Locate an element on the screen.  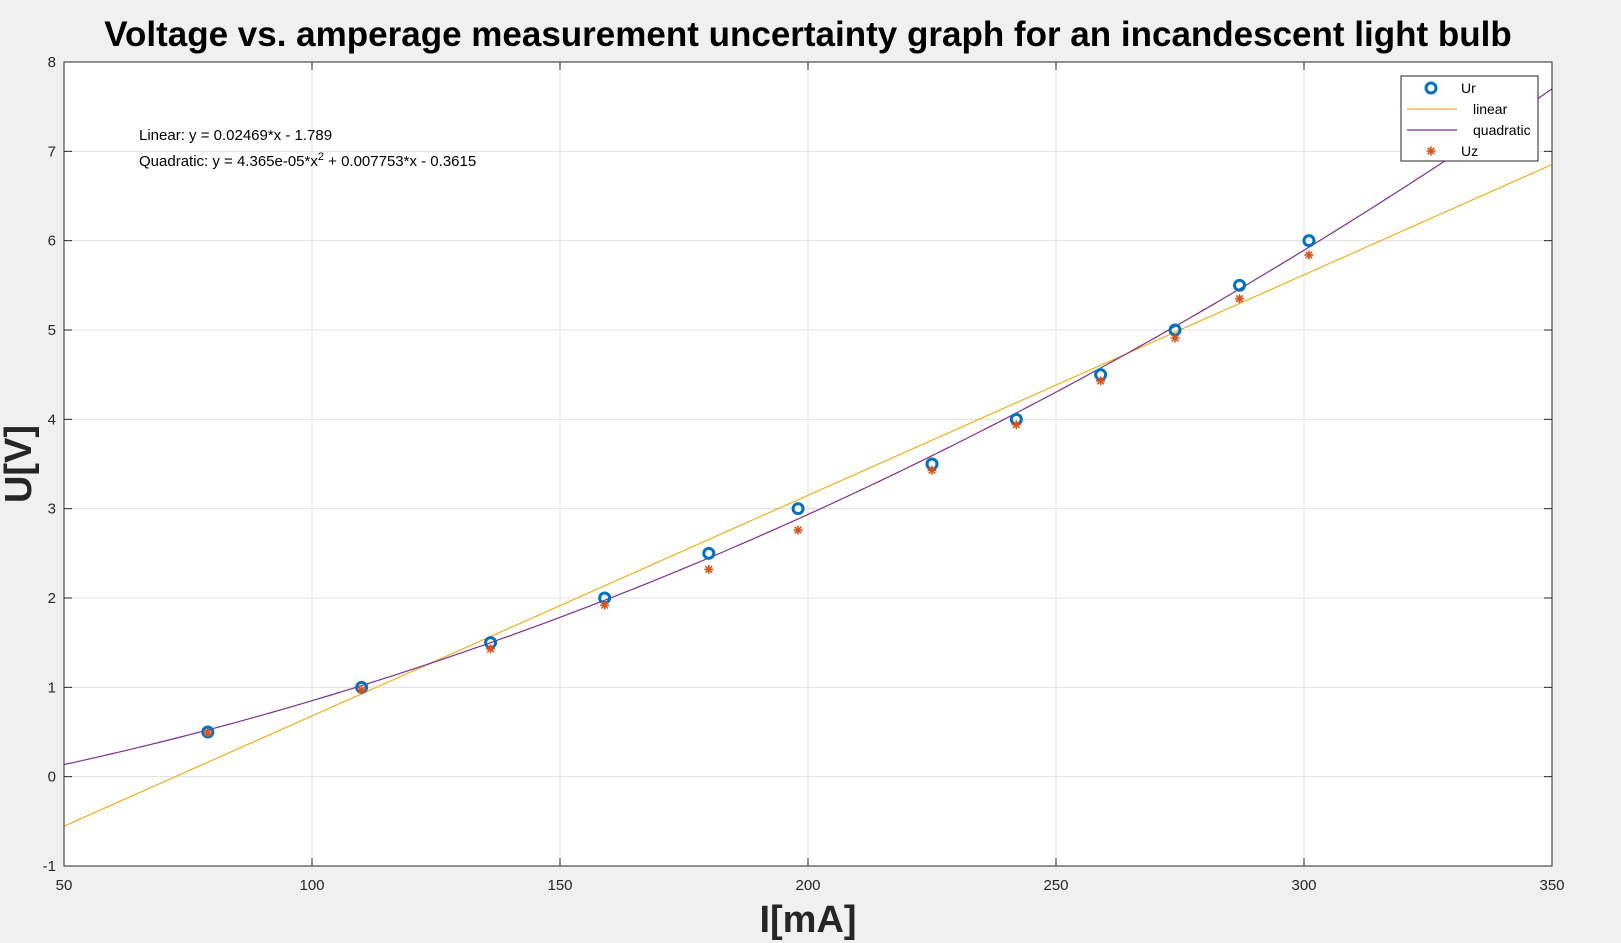
quadratic-equation-part2: + 0.007753*x - 0.3615 is located at coordinates (400, 161).